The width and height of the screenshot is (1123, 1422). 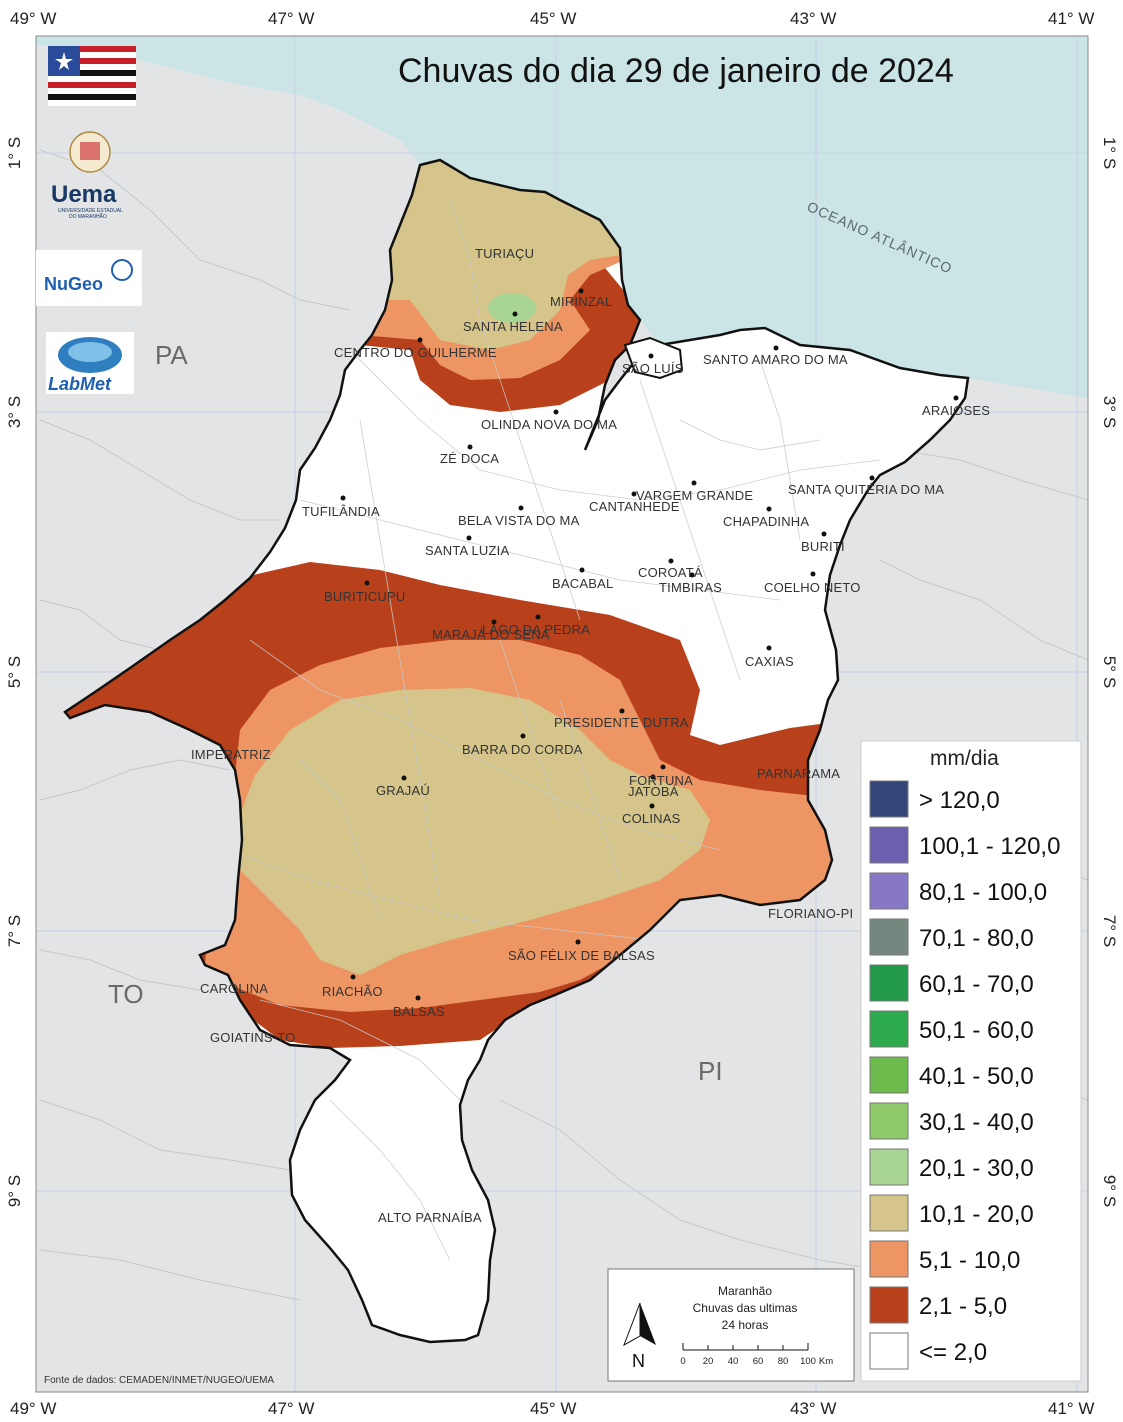 I want to click on city-lago-da-pedra: LAGO DA PEDRA, so click(x=536, y=629).